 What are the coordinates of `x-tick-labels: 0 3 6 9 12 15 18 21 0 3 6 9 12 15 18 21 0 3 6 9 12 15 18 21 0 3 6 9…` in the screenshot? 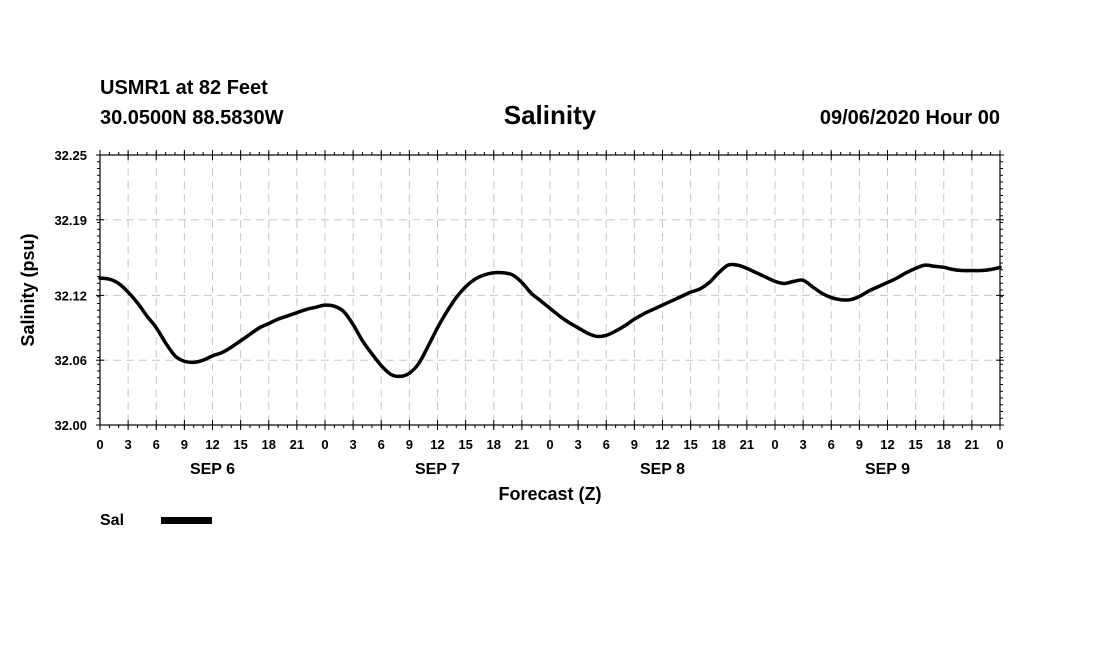 It's located at (549, 444).